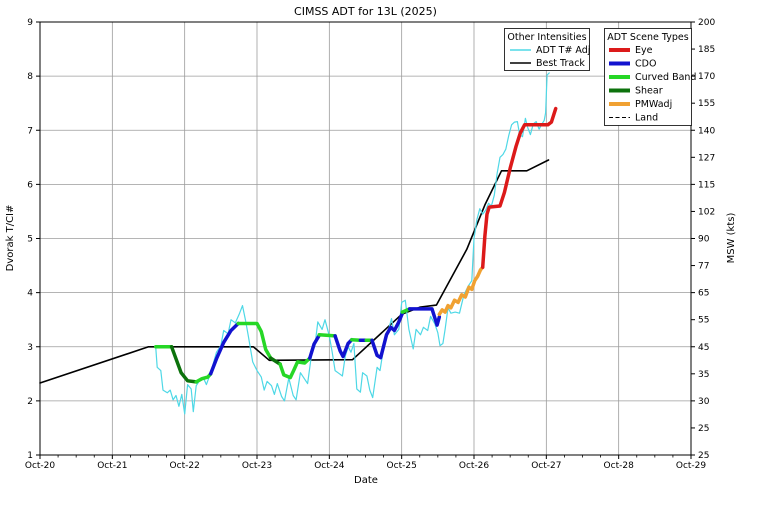 The width and height of the screenshot is (760, 510). I want to click on y-left-axis-label: Dvorak T/CI#, so click(10, 238).